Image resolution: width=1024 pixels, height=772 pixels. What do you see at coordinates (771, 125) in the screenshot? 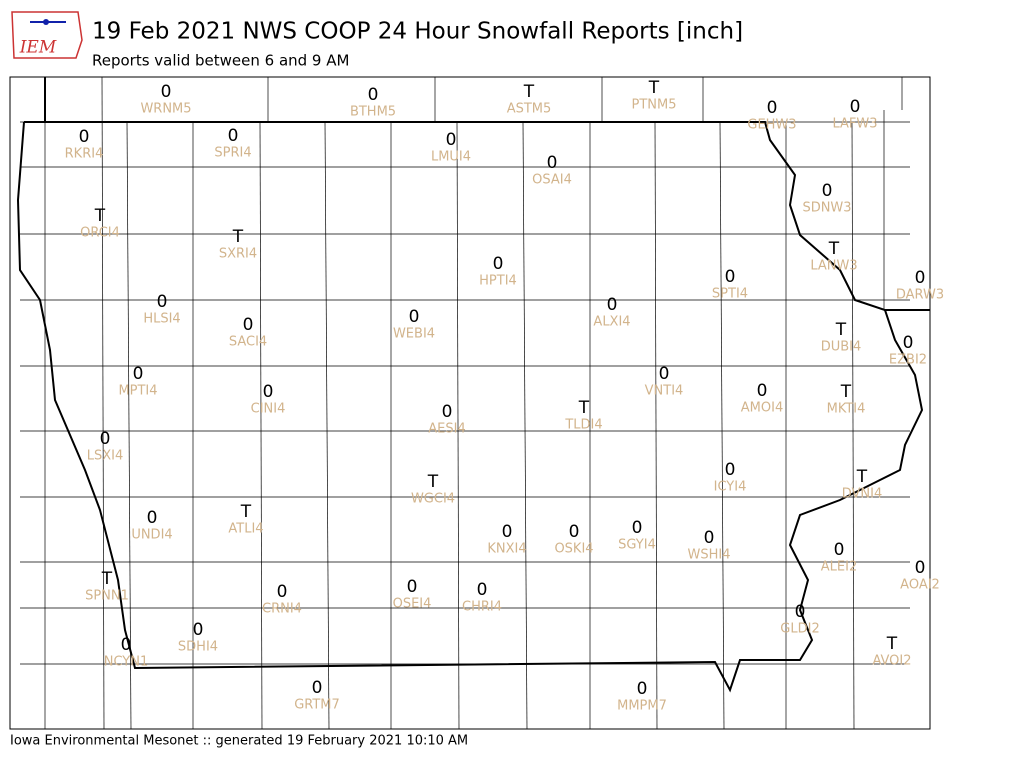
I see `station-label: GEHW3` at bounding box center [771, 125].